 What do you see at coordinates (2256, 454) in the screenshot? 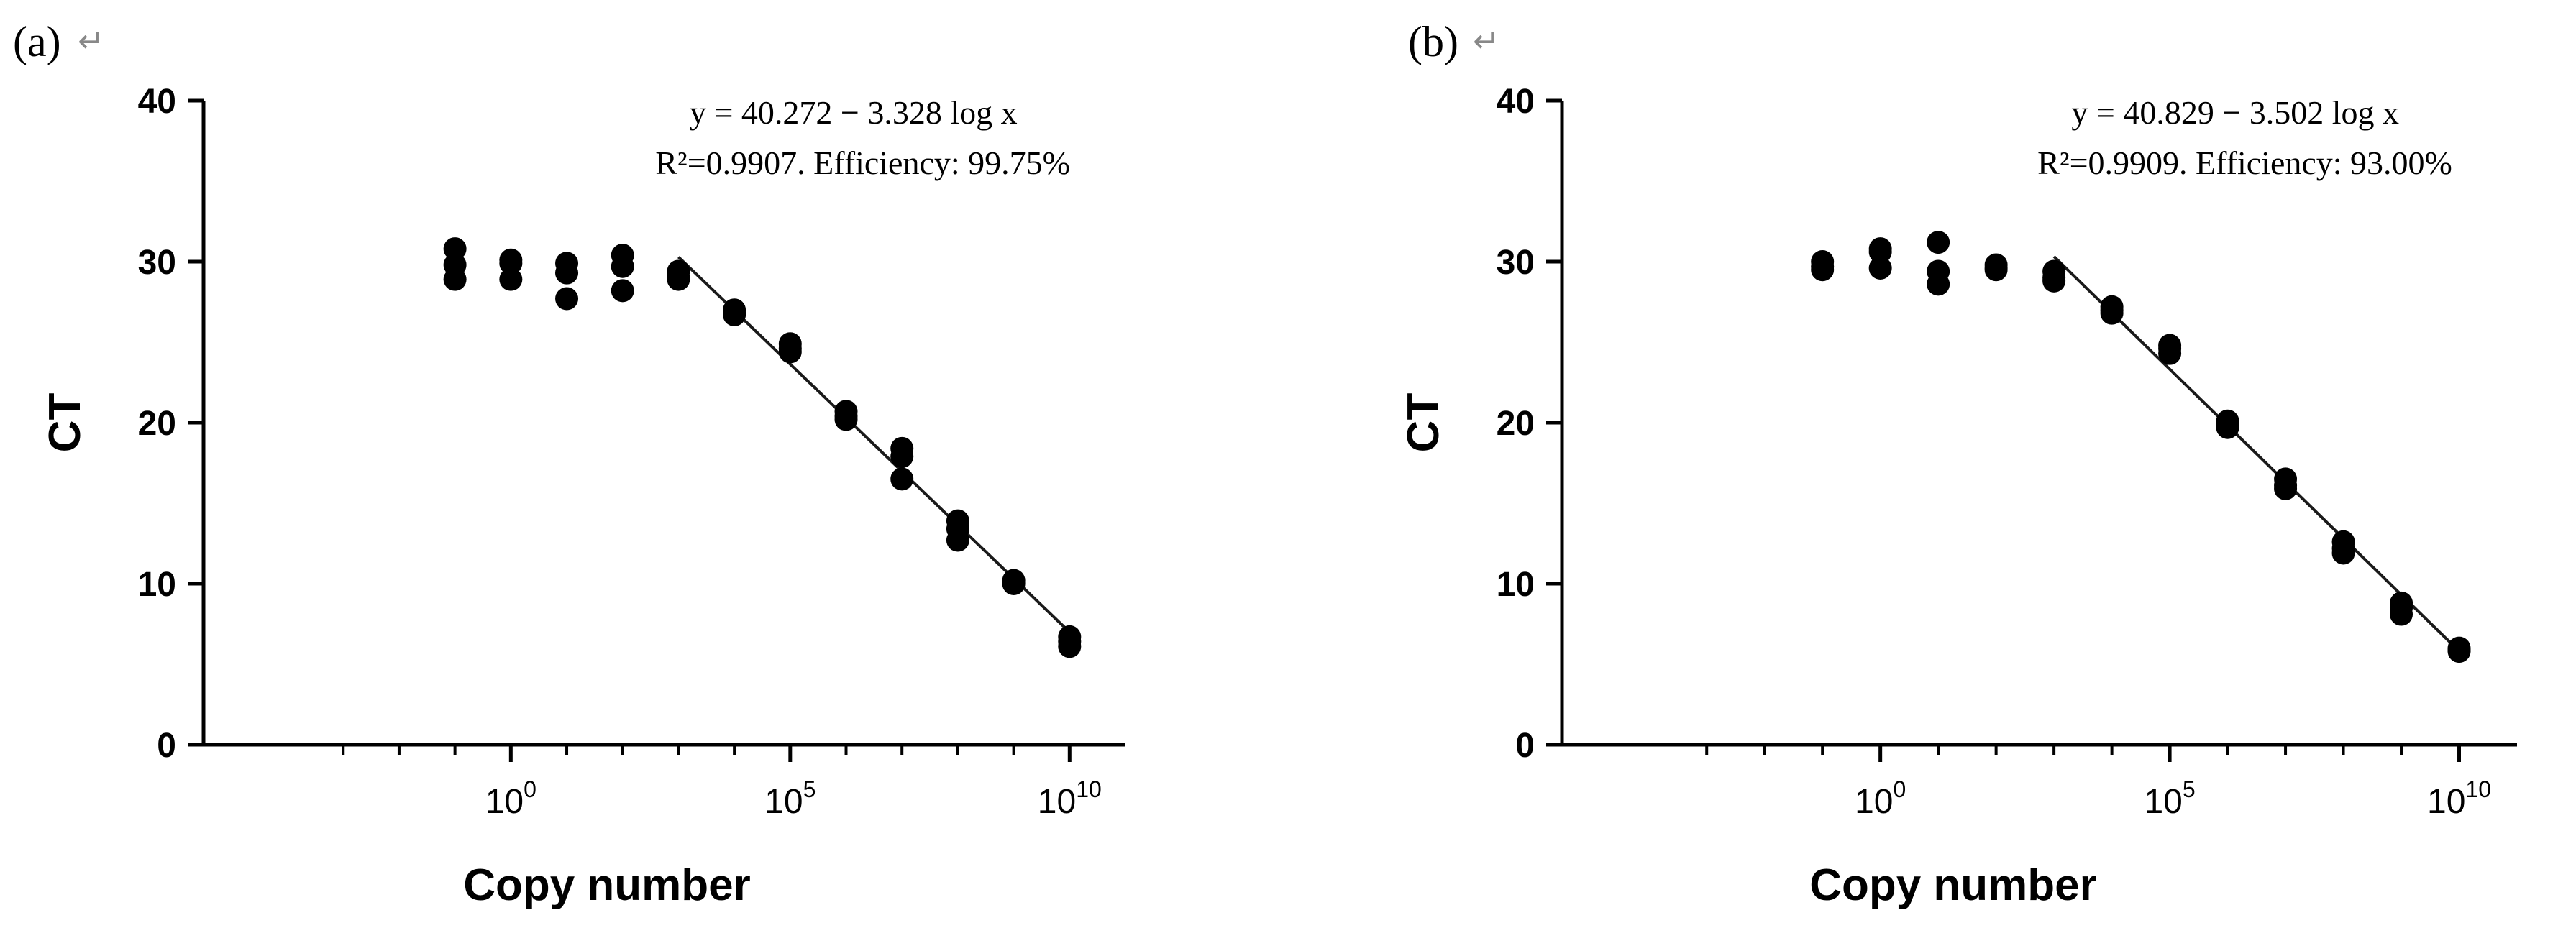
I see `fit-line` at bounding box center [2256, 454].